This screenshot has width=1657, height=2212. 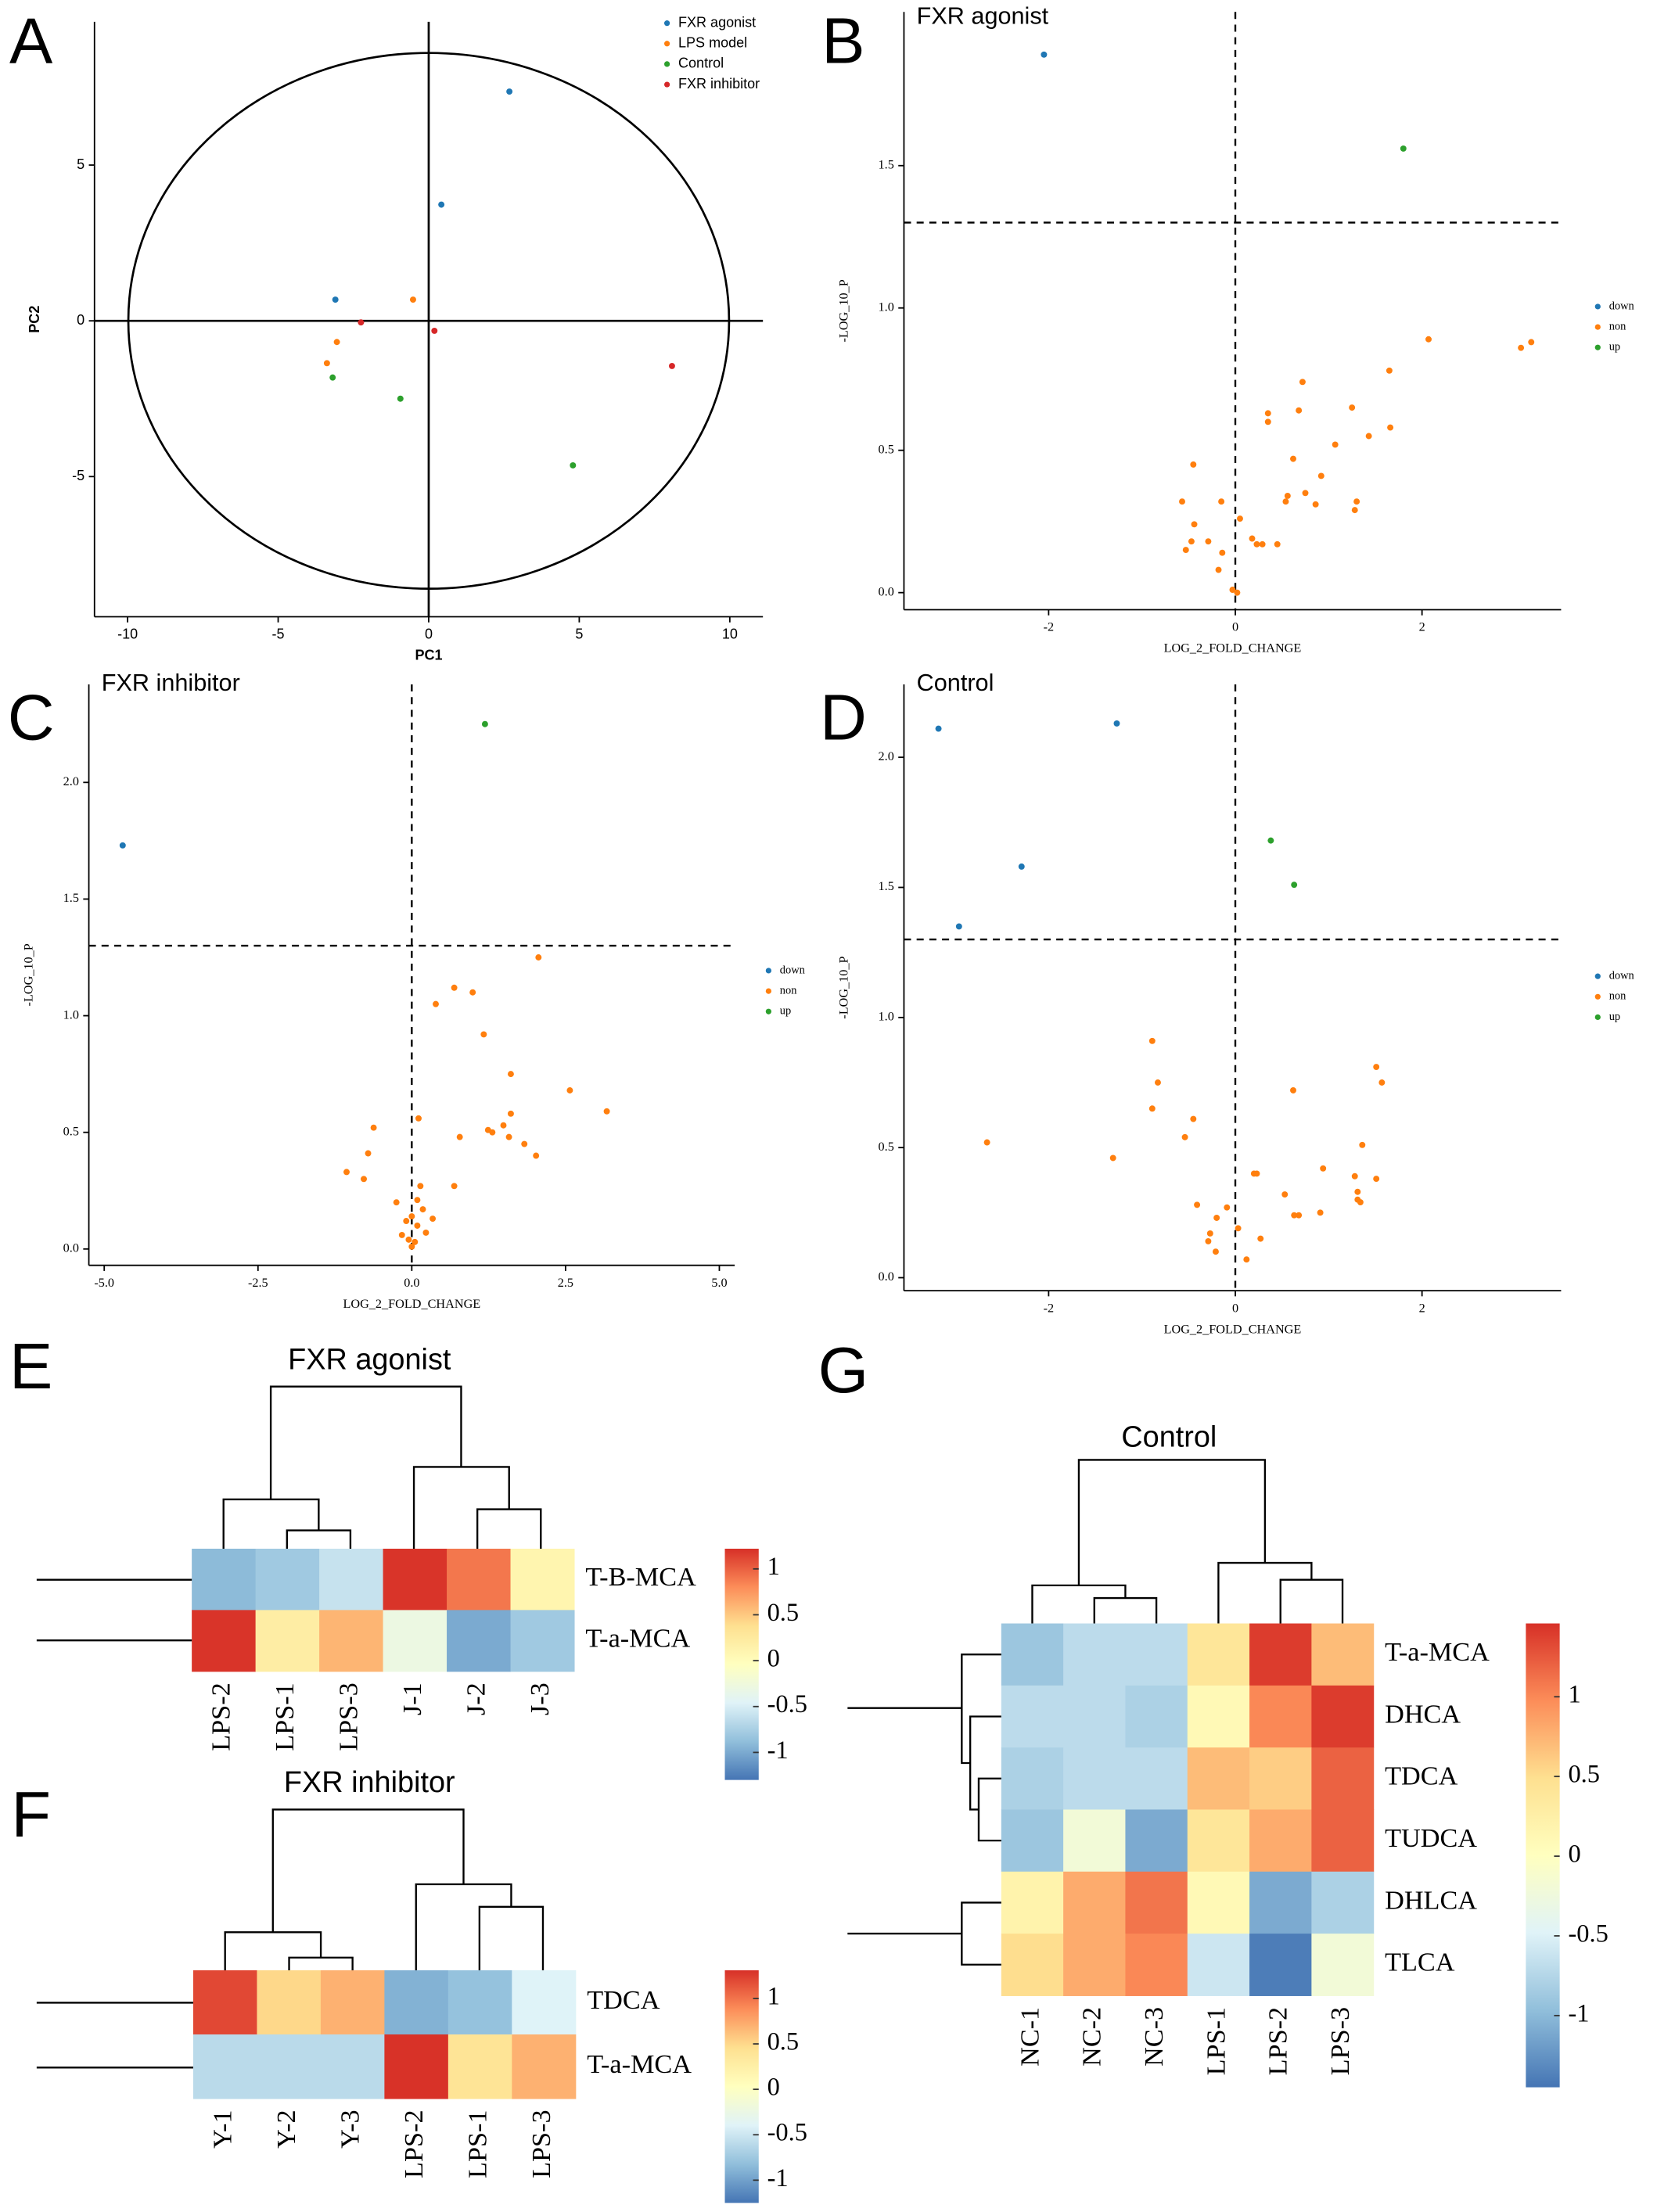 I want to click on panel-label: B, so click(x=842, y=40).